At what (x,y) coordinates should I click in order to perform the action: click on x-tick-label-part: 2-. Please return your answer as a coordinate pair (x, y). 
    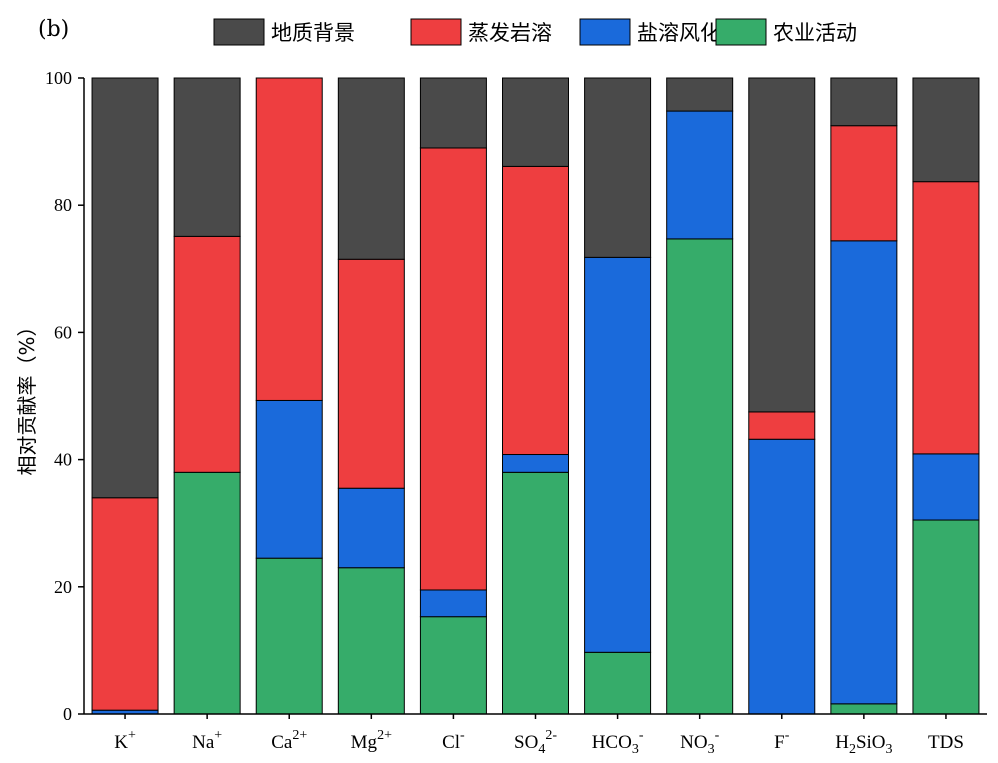
    Looking at the image, I should click on (551, 735).